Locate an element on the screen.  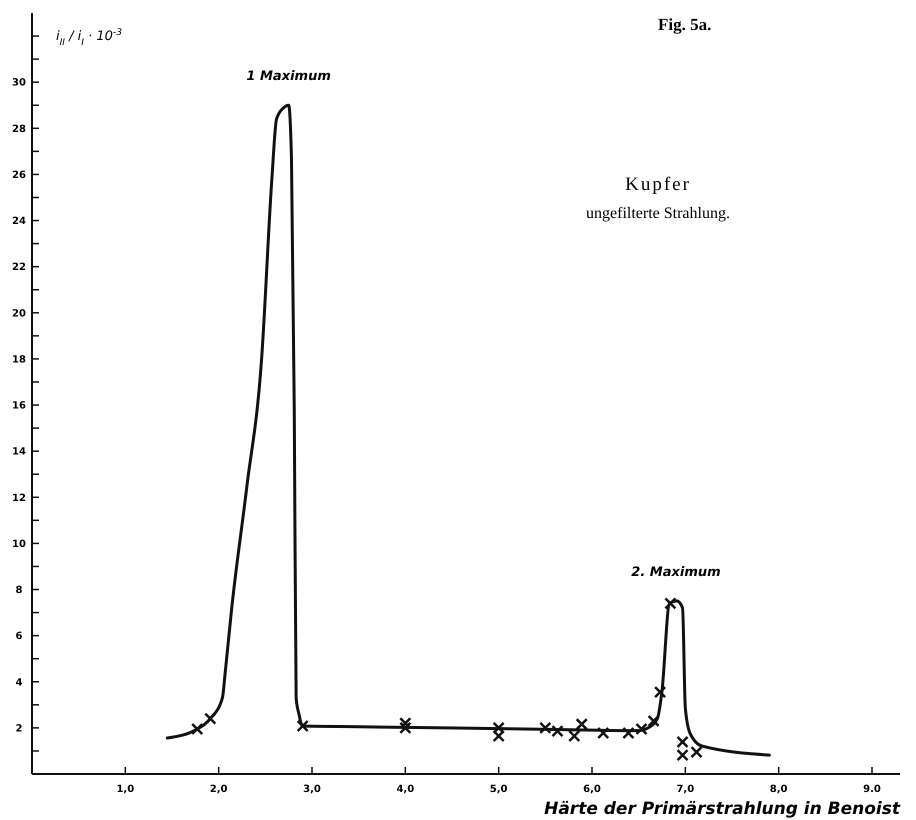
y-tick-label: 18 is located at coordinates (19, 360).